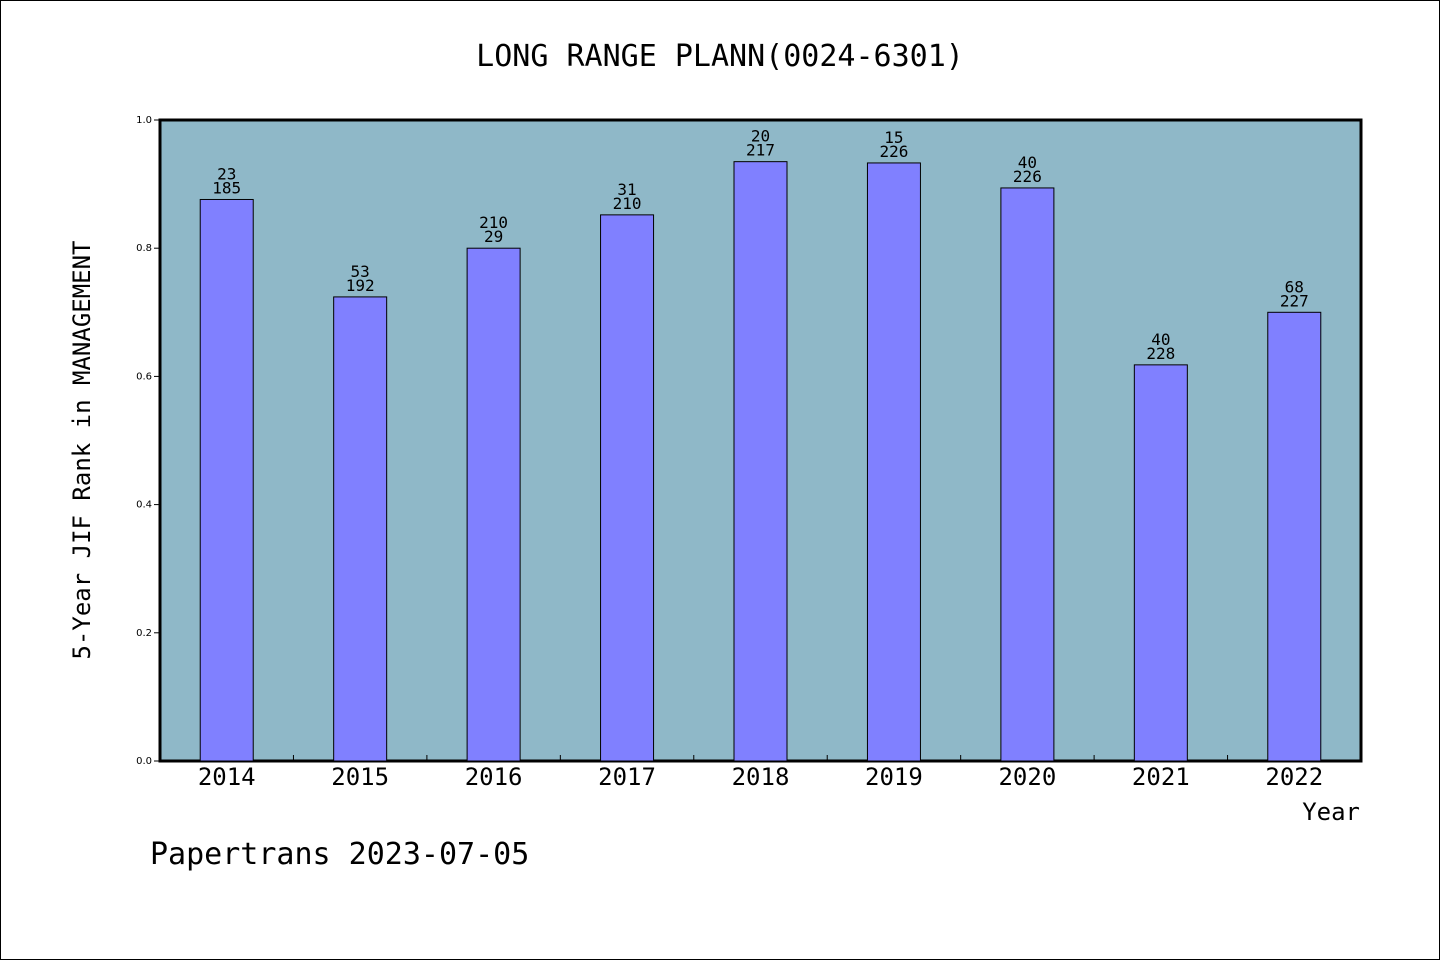 The width and height of the screenshot is (1440, 960). I want to click on data-label-top: 23, so click(226, 173).